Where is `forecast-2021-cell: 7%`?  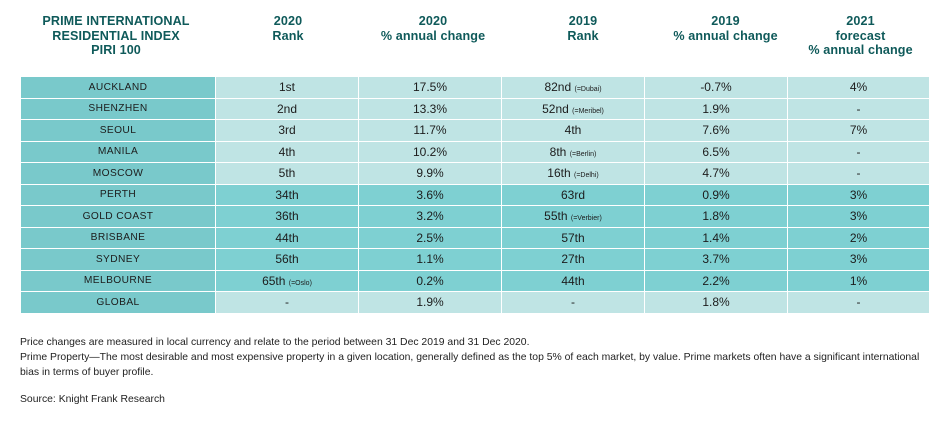 forecast-2021-cell: 7% is located at coordinates (858, 130).